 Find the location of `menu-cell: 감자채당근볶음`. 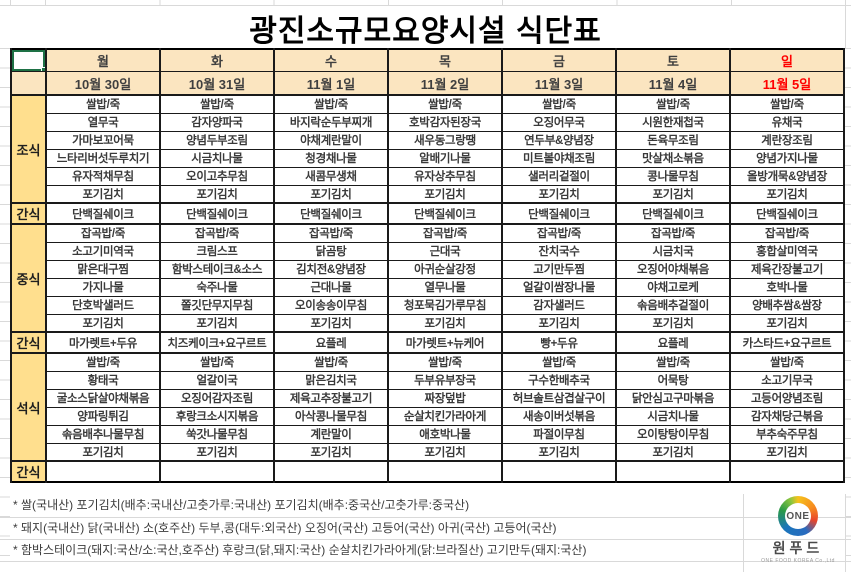

menu-cell: 감자채당근볶음 is located at coordinates (787, 416).